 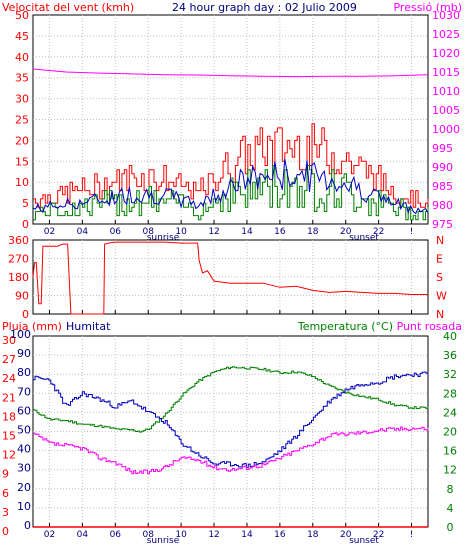 What do you see at coordinates (247, 535) in the screenshot?
I see `climate-xtick-label-6: 14` at bounding box center [247, 535].